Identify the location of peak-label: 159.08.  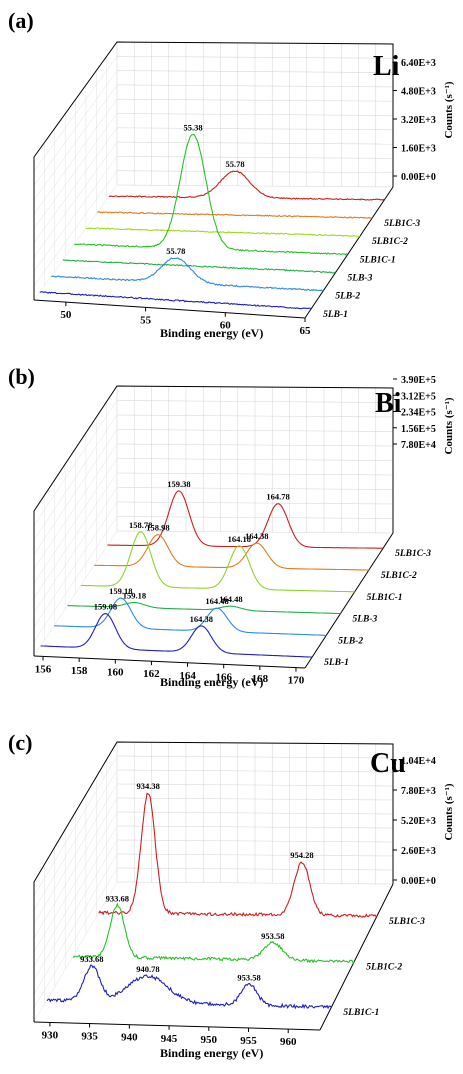
(105, 607).